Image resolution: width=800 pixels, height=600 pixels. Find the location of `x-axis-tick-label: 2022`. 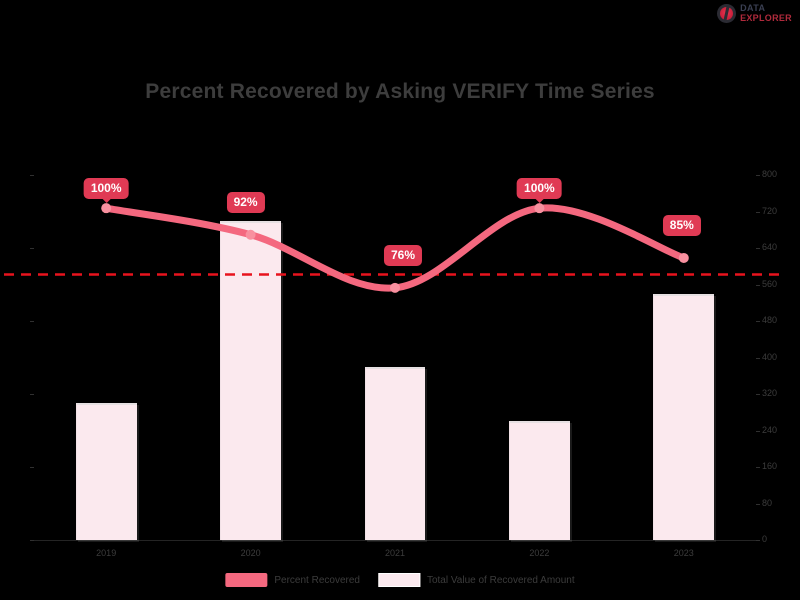

x-axis-tick-label: 2022 is located at coordinates (539, 553).